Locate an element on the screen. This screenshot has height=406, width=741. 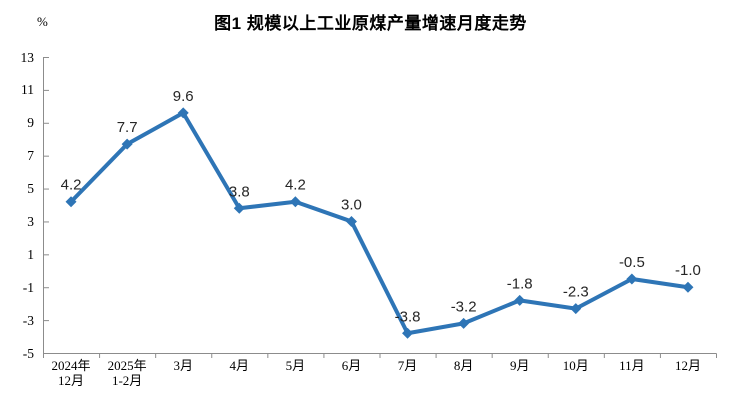
y-tick-label: 3 is located at coordinates (30, 221).